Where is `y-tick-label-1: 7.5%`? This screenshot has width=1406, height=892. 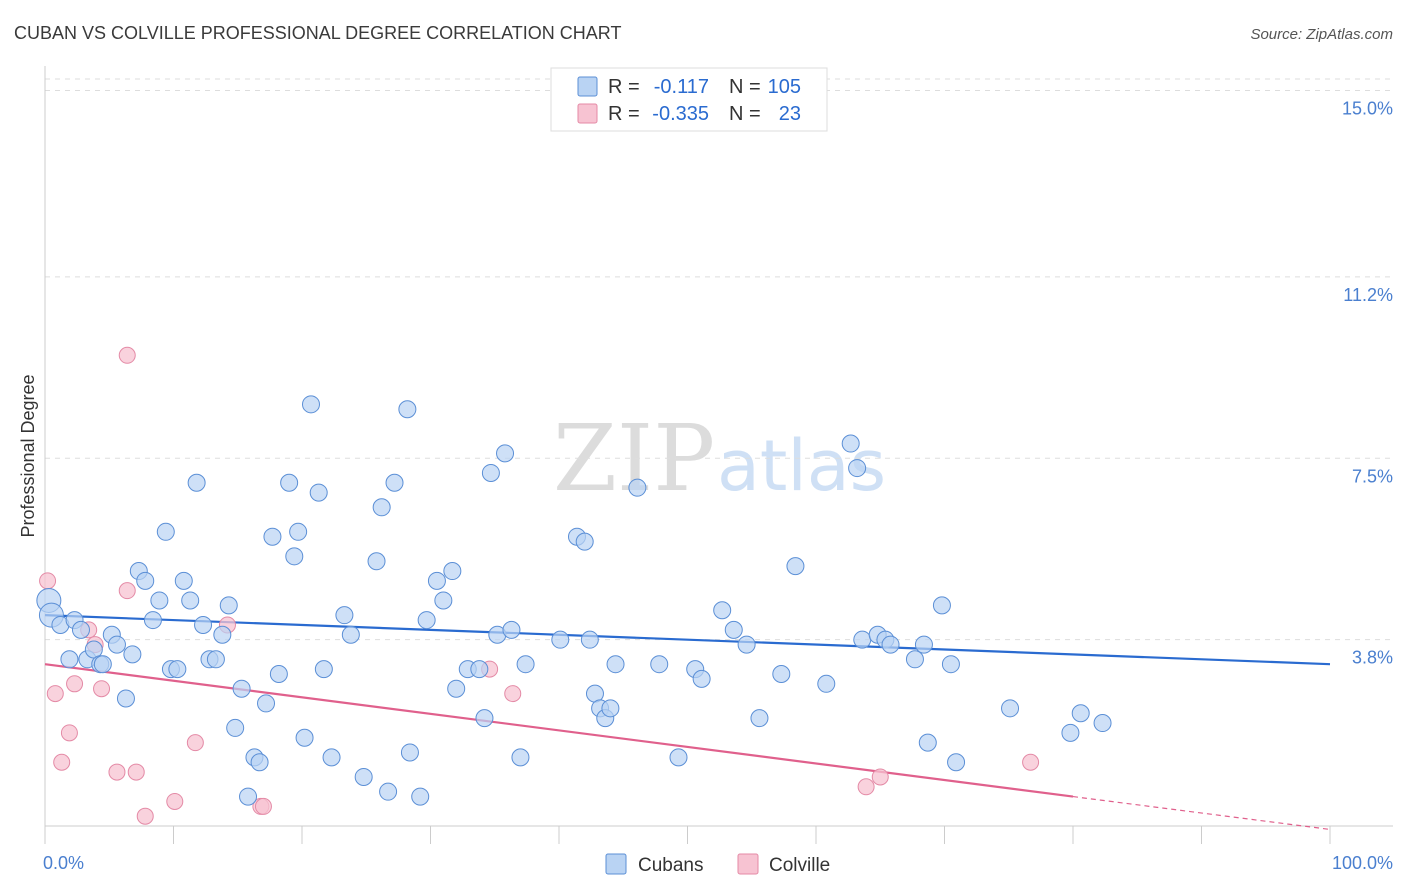 y-tick-label-1: 7.5% is located at coordinates (1372, 476).